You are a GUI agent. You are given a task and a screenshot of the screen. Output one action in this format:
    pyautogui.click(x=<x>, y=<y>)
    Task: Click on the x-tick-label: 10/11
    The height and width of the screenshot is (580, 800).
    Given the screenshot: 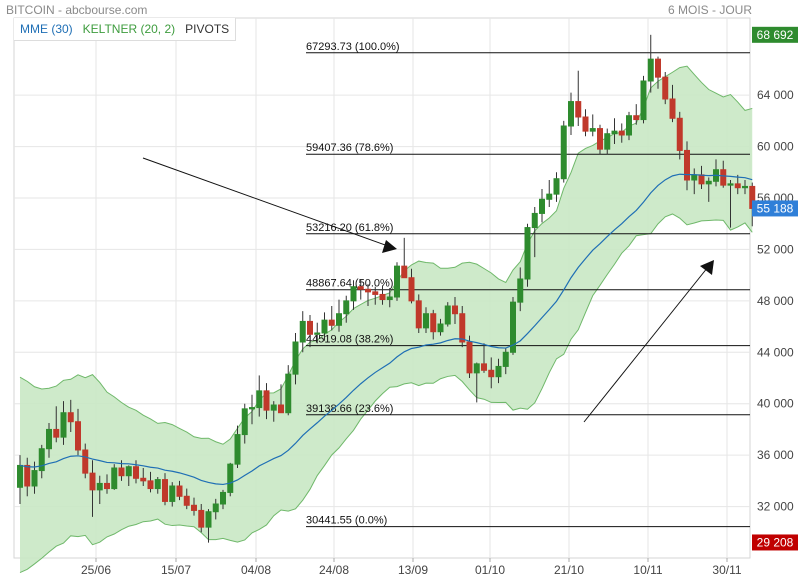 What is the action you would take?
    pyautogui.click(x=647, y=570)
    